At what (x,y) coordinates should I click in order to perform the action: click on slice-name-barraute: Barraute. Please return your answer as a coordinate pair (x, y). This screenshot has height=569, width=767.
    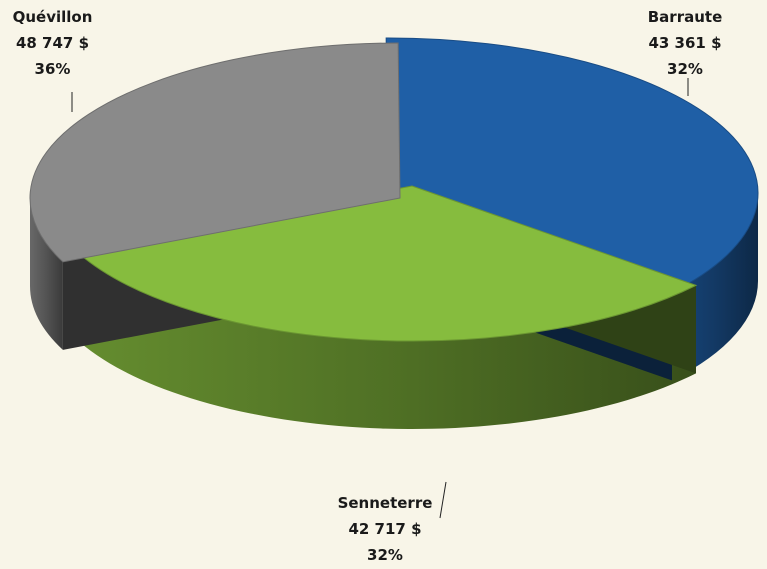
    Looking at the image, I should click on (685, 17).